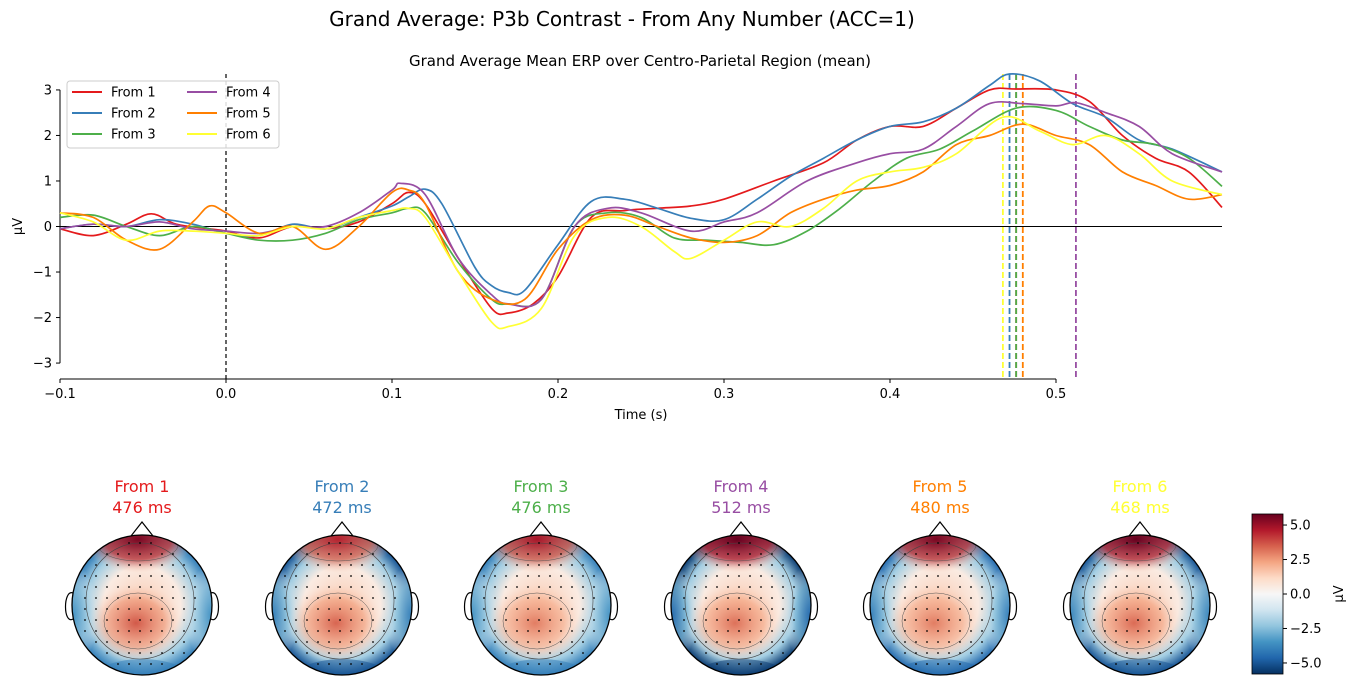 This screenshot has height=688, width=1355. What do you see at coordinates (1267, 594) in the screenshot?
I see `colorbar-gradient` at bounding box center [1267, 594].